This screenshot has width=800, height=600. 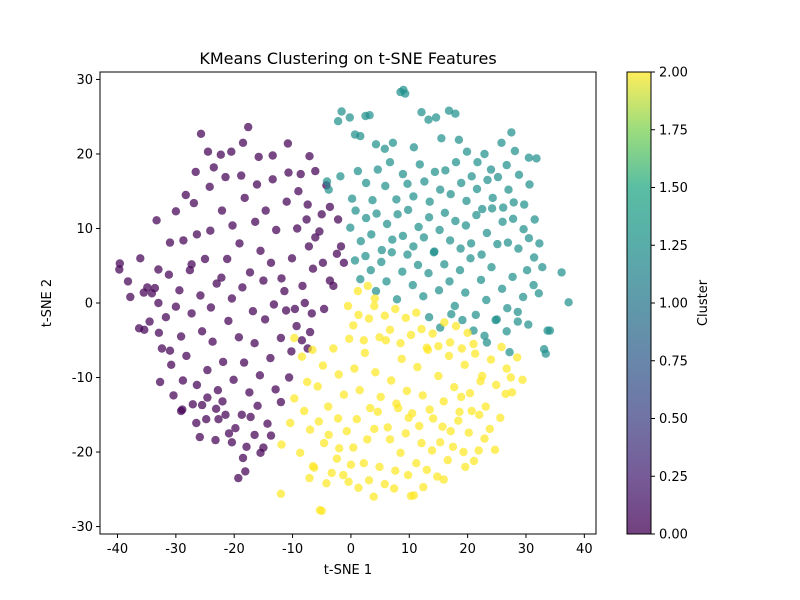 I want to click on x-tick-label: 30, so click(x=526, y=549).